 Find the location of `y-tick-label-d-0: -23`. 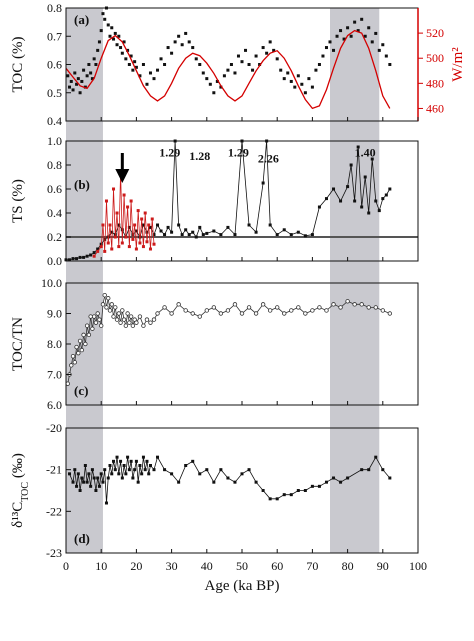

y-tick-label-d-0: -23 is located at coordinates (54, 553).